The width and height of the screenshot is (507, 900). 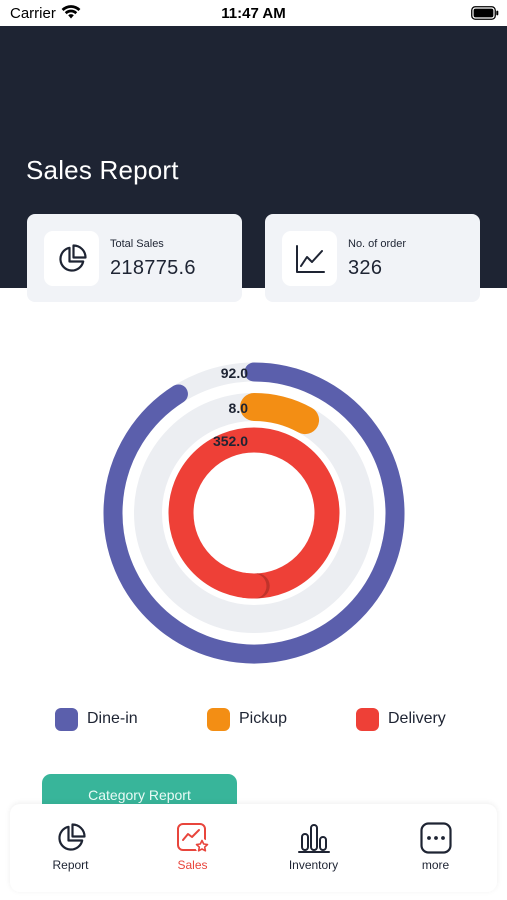 What do you see at coordinates (417, 718) in the screenshot?
I see `legend-label-delivery: Delivery` at bounding box center [417, 718].